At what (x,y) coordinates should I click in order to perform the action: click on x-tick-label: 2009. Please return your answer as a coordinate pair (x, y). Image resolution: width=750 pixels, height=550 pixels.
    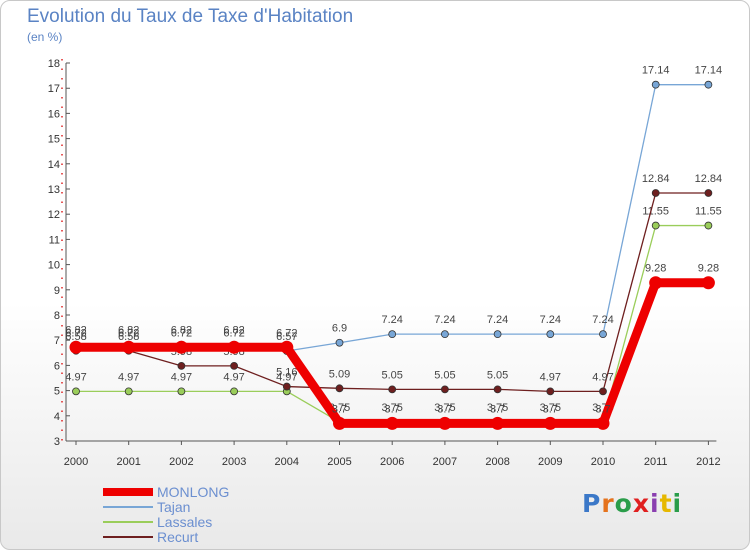
    Looking at the image, I should click on (550, 462).